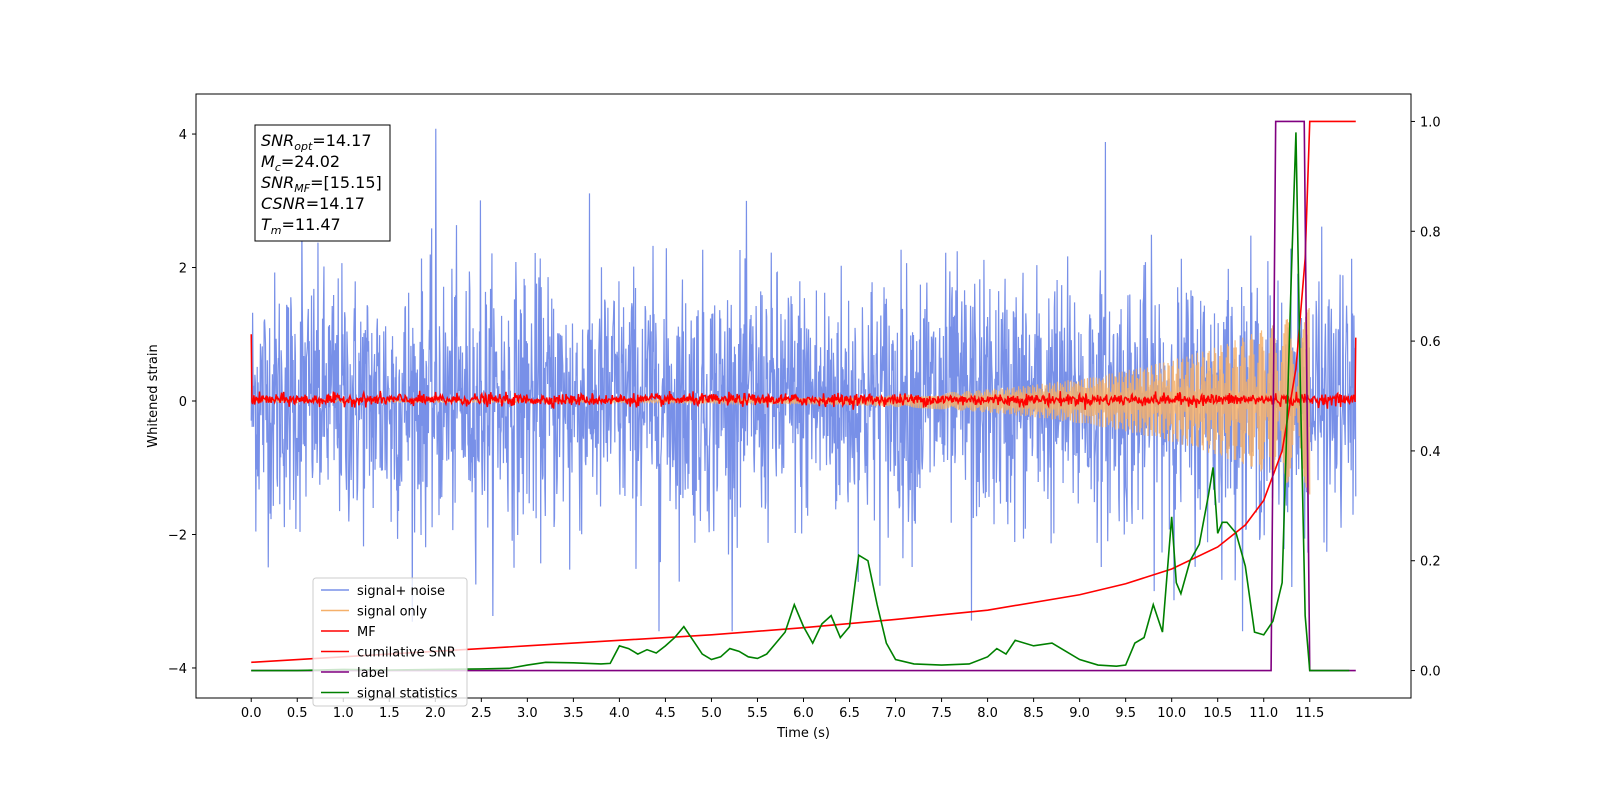 Image resolution: width=1600 pixels, height=800 pixels. What do you see at coordinates (987, 713) in the screenshot?
I see `x-tick-label: 8.0` at bounding box center [987, 713].